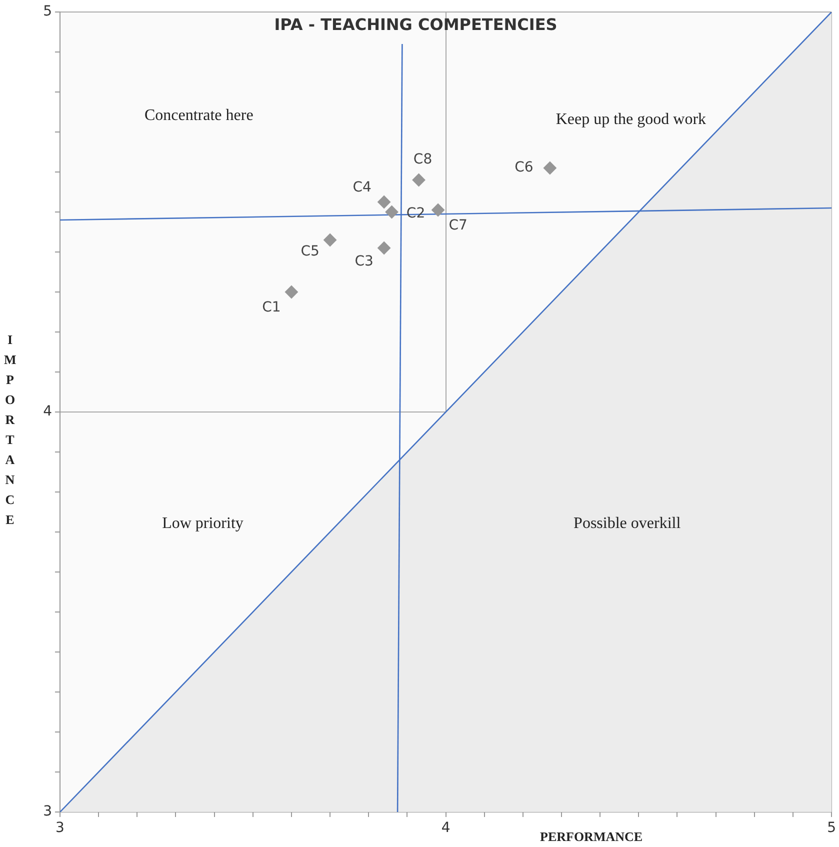 The height and width of the screenshot is (847, 839). What do you see at coordinates (831, 828) in the screenshot?
I see `x-tick-label: 5` at bounding box center [831, 828].